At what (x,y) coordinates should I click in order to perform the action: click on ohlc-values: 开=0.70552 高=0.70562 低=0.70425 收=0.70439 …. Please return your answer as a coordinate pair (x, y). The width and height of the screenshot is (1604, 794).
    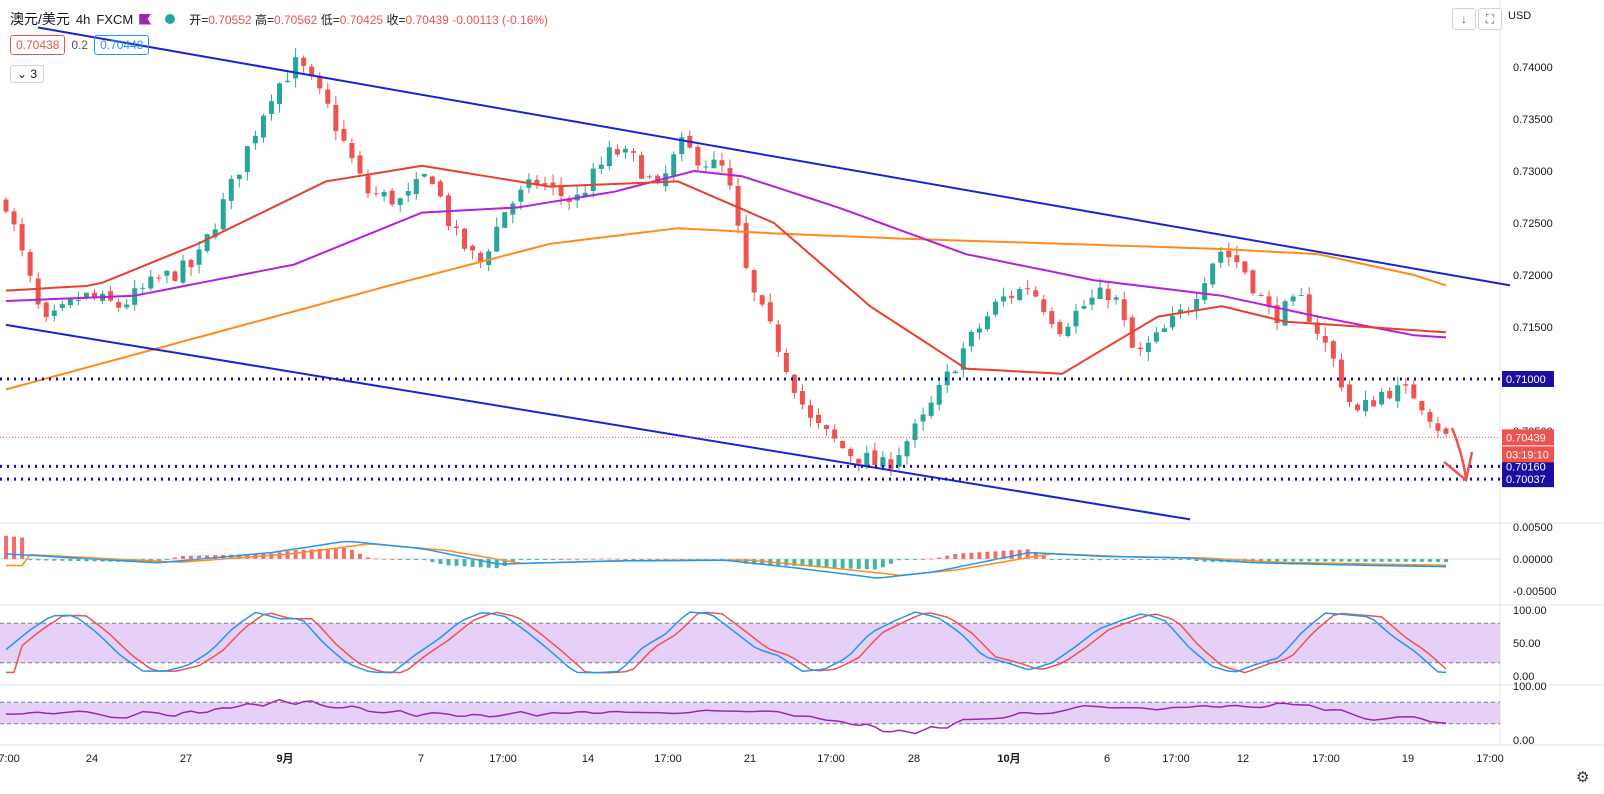
    Looking at the image, I should click on (368, 19).